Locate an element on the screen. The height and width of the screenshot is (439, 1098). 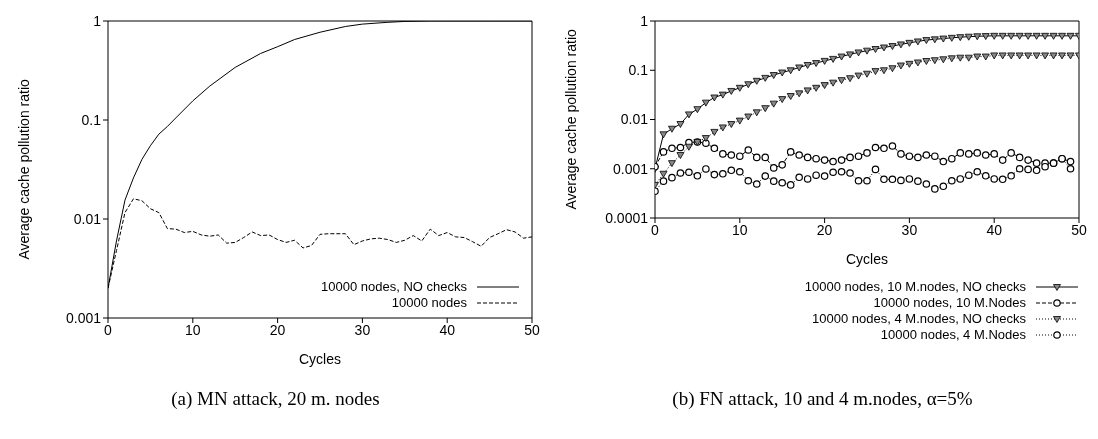
legend-label: 10000 nodes is located at coordinates (429, 303).